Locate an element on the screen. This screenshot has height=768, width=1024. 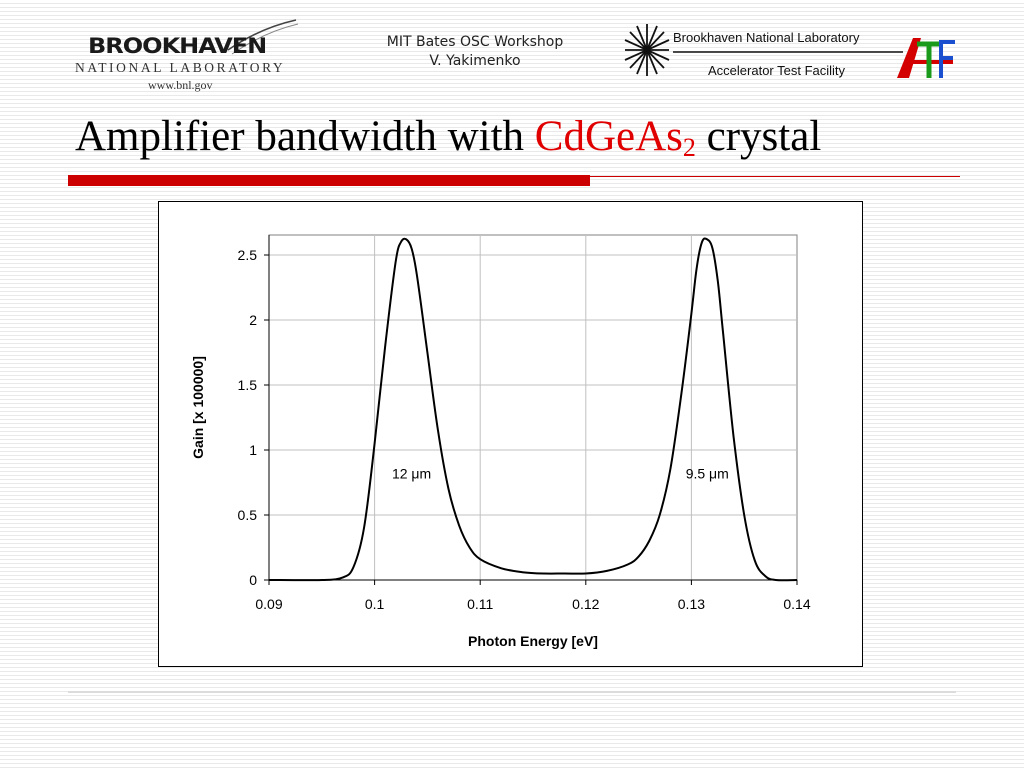
footer-rule is located at coordinates (512, 692).